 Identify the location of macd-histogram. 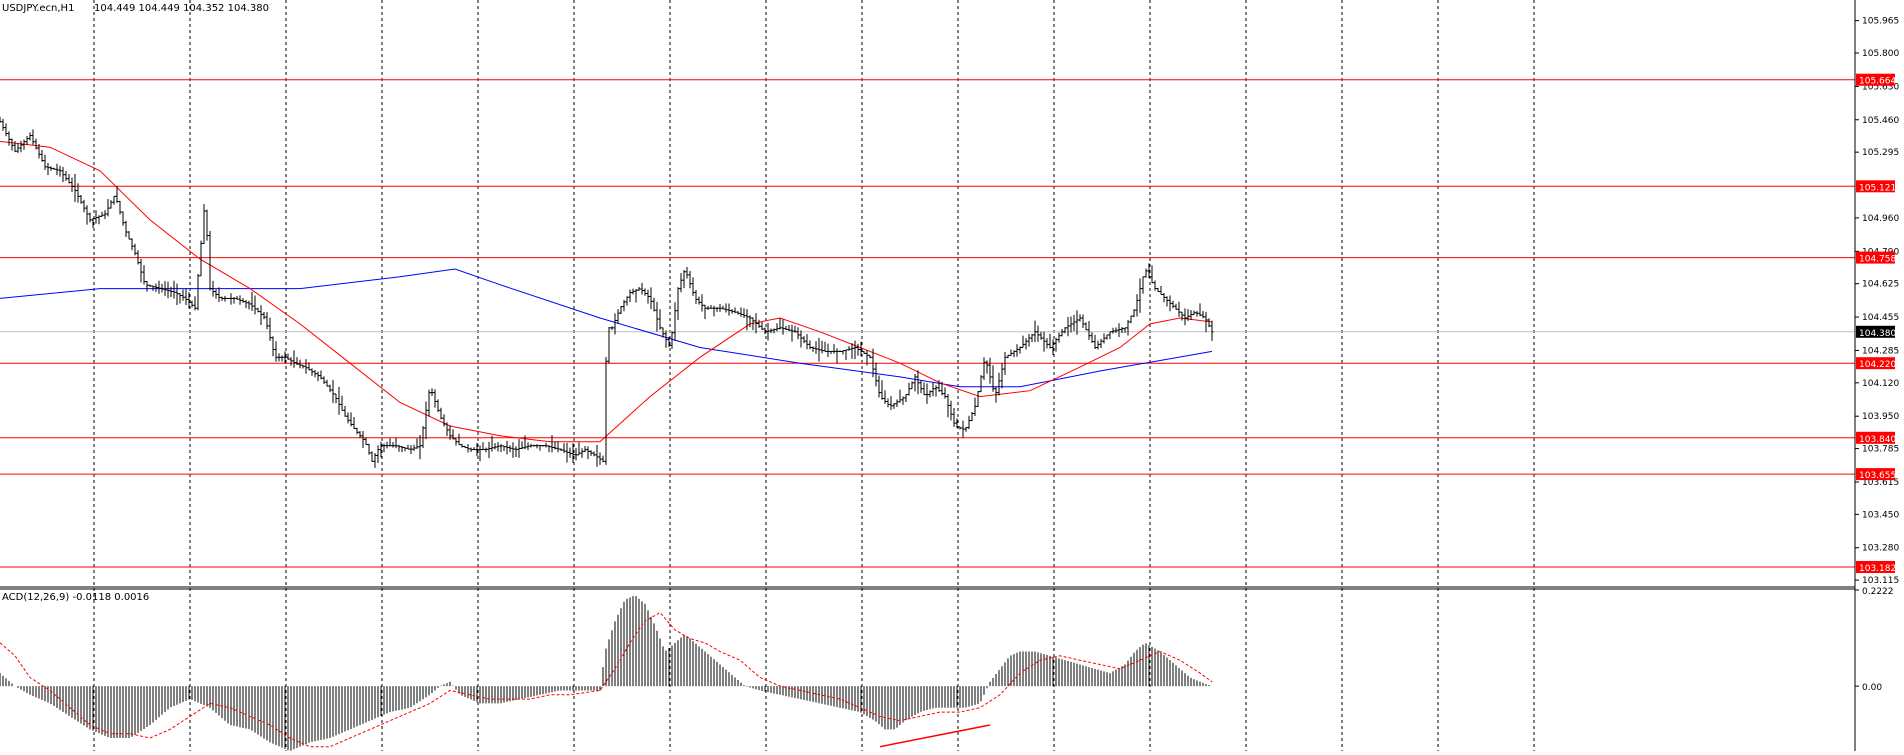
(605, 673).